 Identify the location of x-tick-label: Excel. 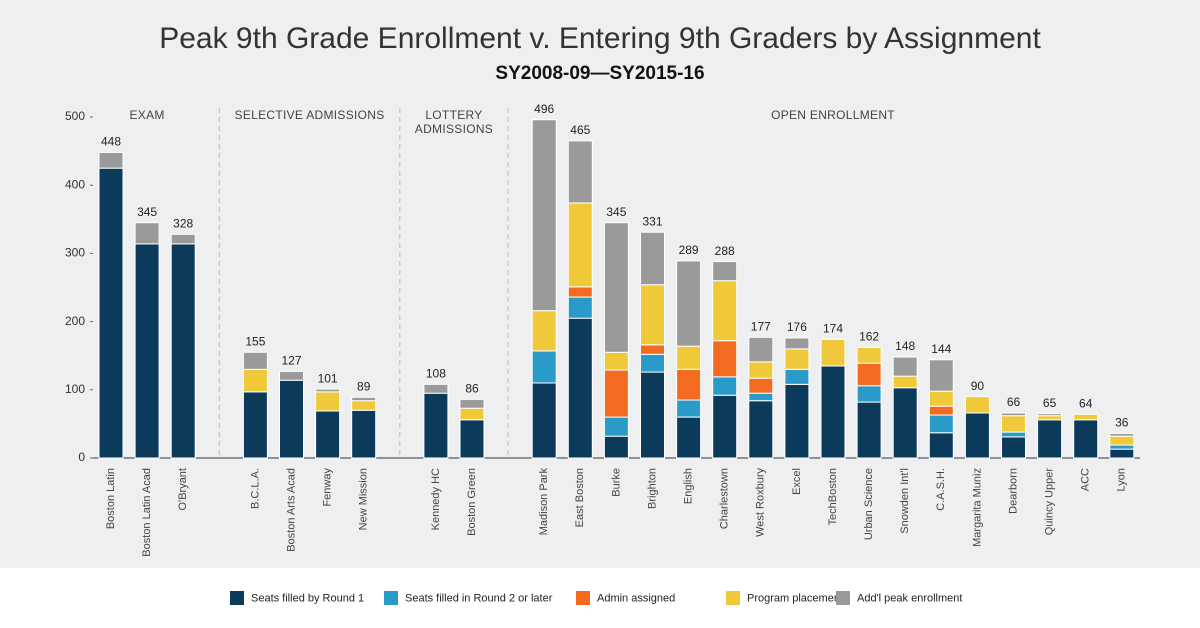
(797, 481).